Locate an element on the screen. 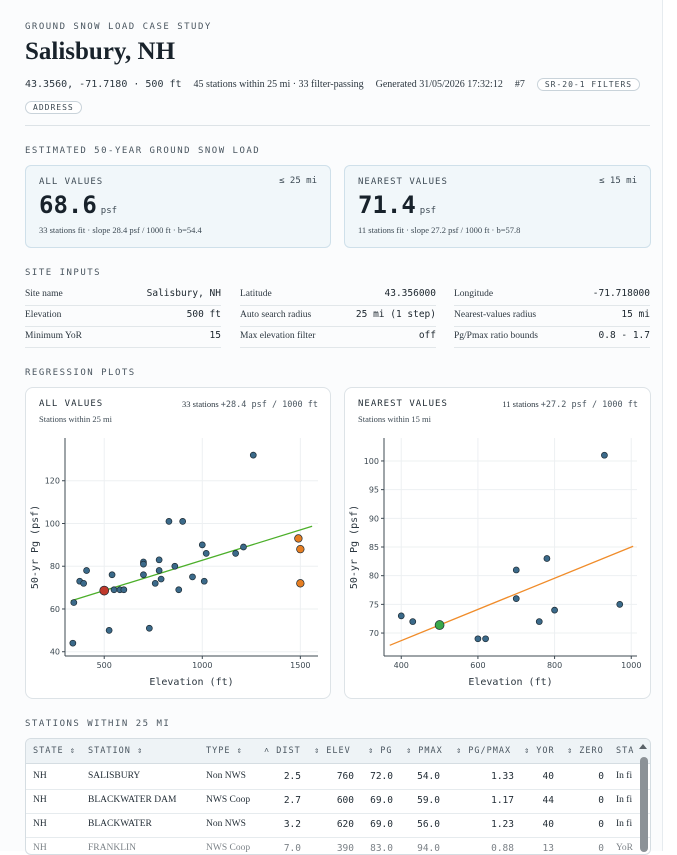  input-value: Salisbury, NH is located at coordinates (183, 293).